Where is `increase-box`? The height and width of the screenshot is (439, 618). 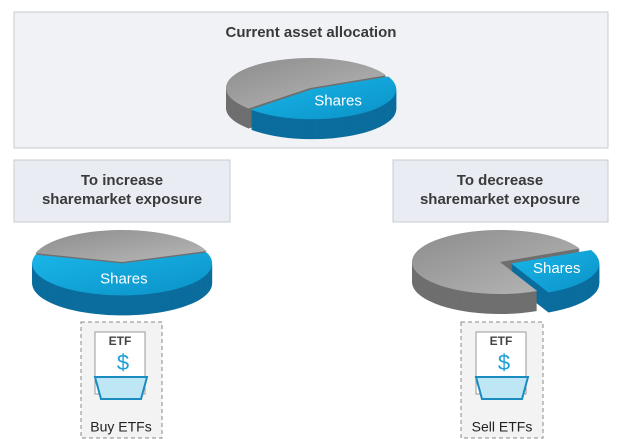
increase-box is located at coordinates (122, 191).